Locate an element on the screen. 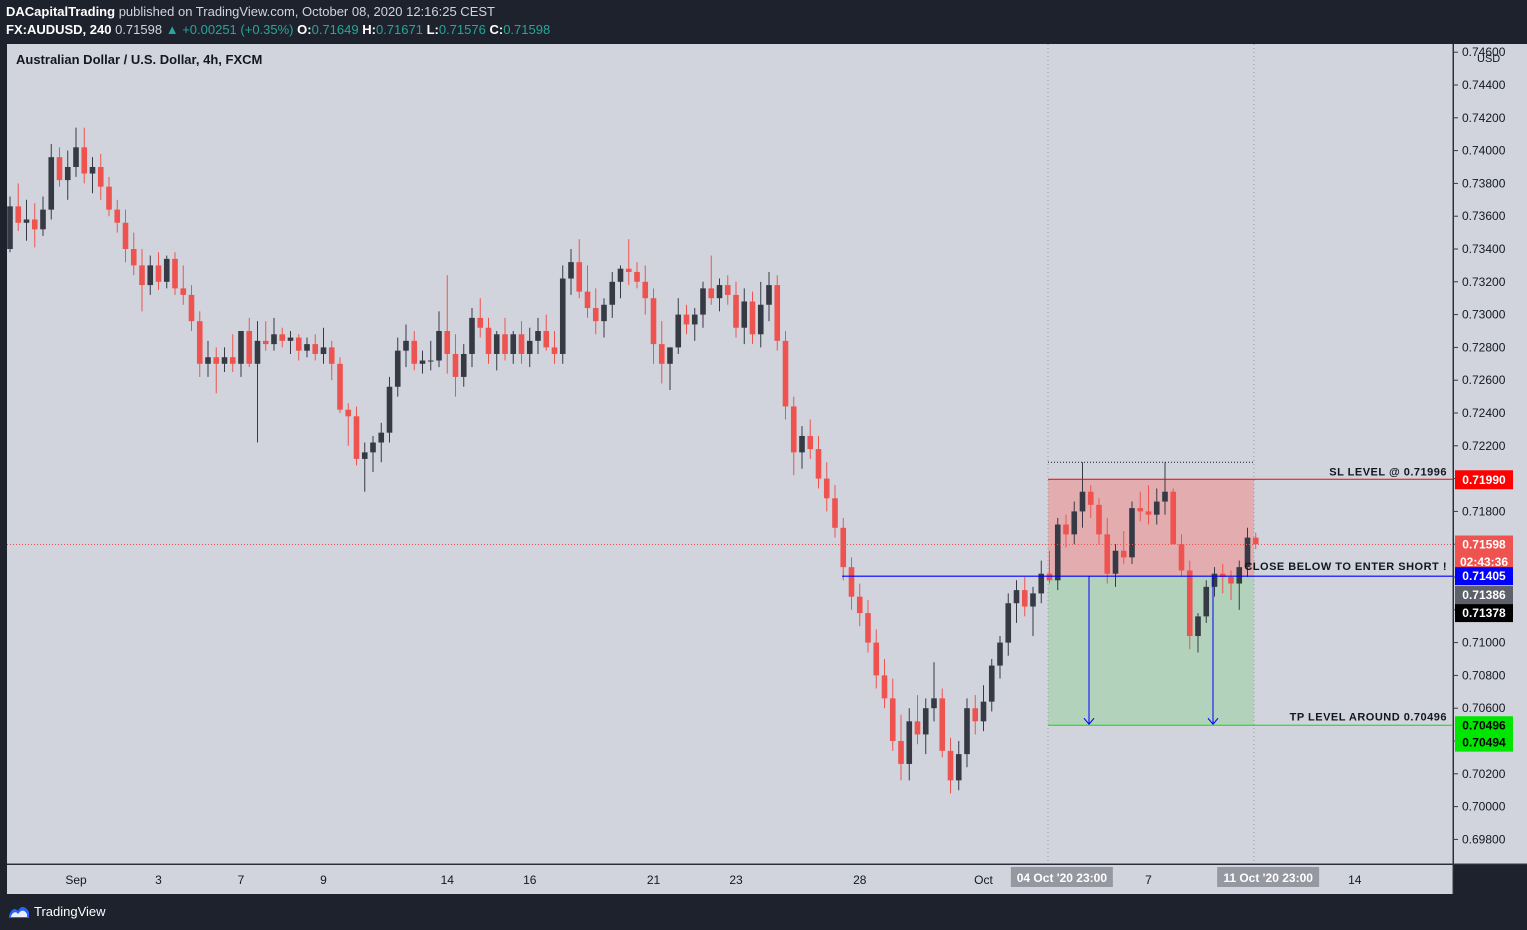 The image size is (1527, 930). price-tag: 0.71405 is located at coordinates (1484, 576).